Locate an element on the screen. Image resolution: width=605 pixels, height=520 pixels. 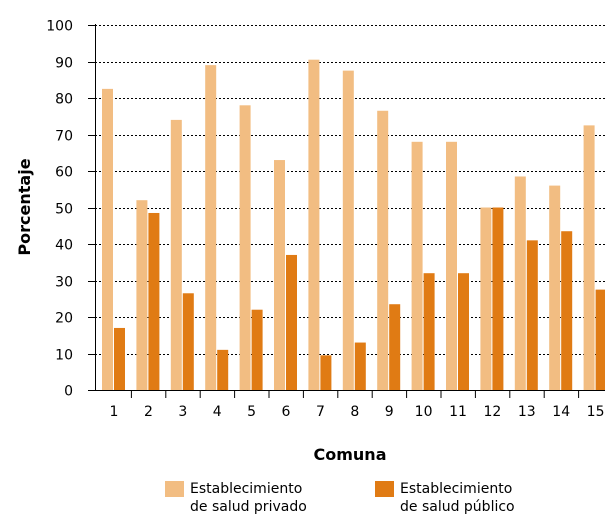
x-tick-label-1: 1 is located at coordinates (114, 412).